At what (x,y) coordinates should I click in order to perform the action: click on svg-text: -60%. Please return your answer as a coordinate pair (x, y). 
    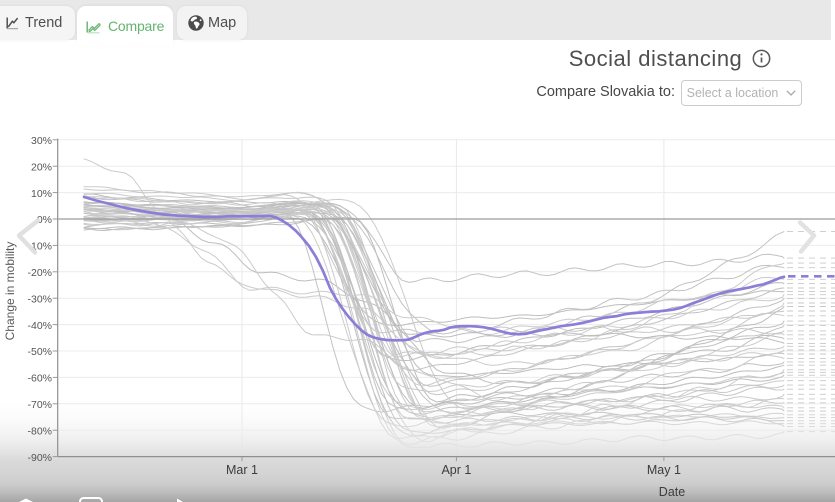
    Looking at the image, I should click on (39, 379).